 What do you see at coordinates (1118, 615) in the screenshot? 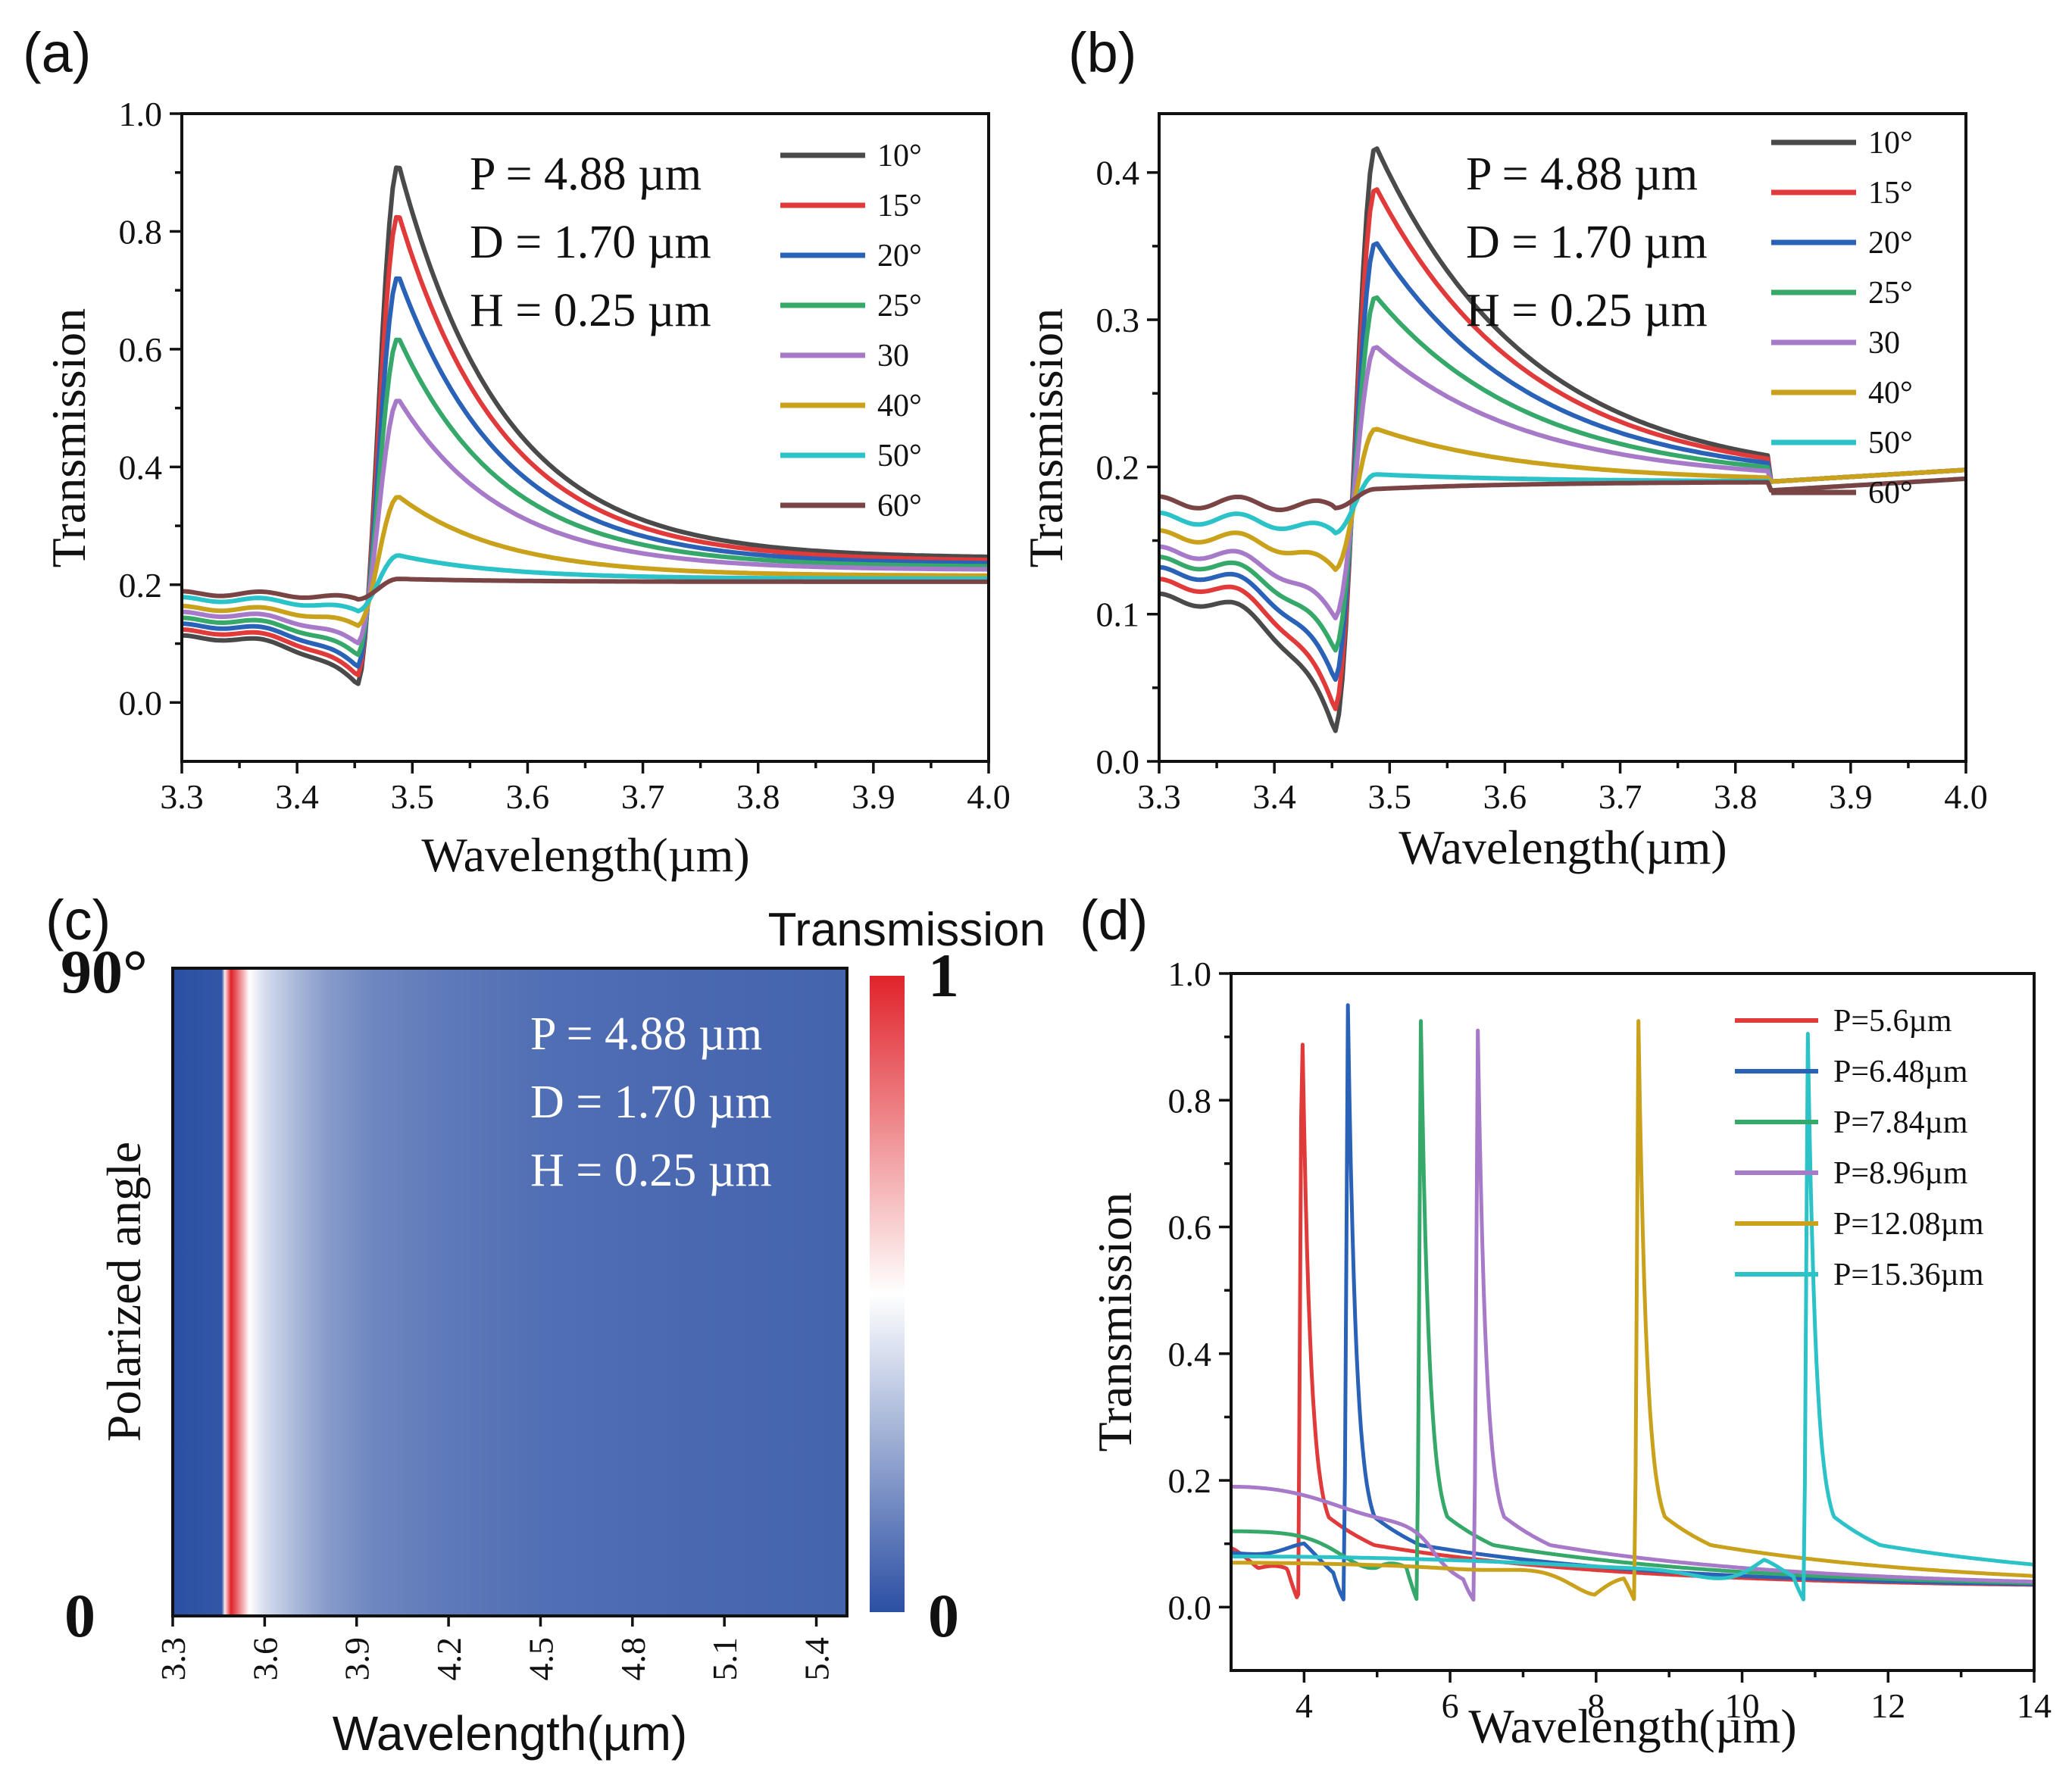
I see `y-tick-label: 0.1` at bounding box center [1118, 615].